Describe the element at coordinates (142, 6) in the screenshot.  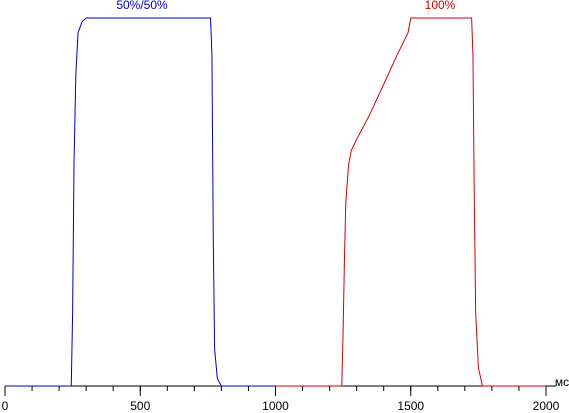
I see `series-label: 50%/50%` at that location.